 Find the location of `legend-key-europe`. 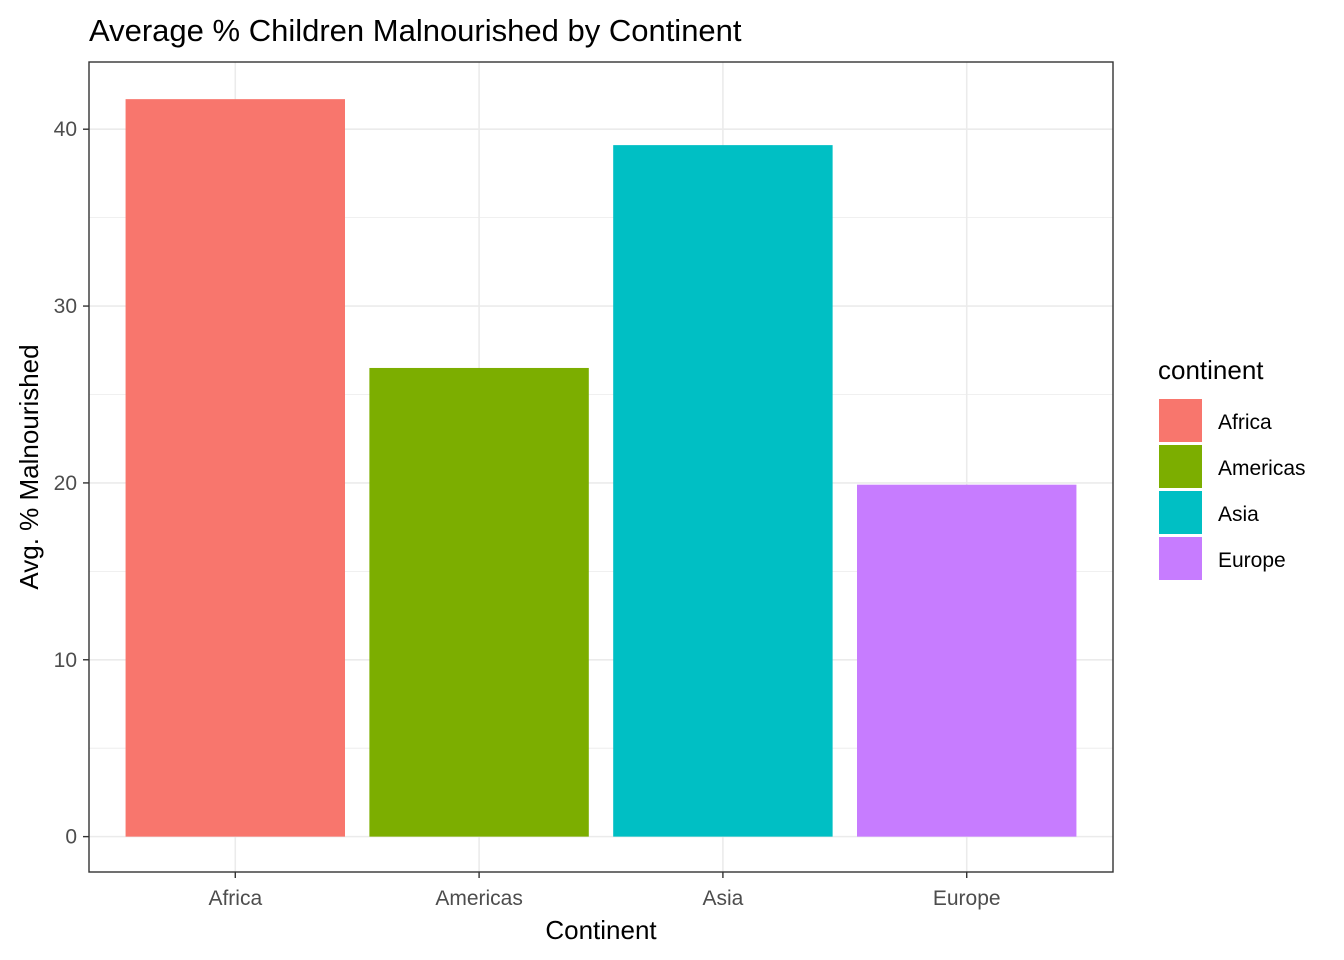

legend-key-europe is located at coordinates (1180, 558).